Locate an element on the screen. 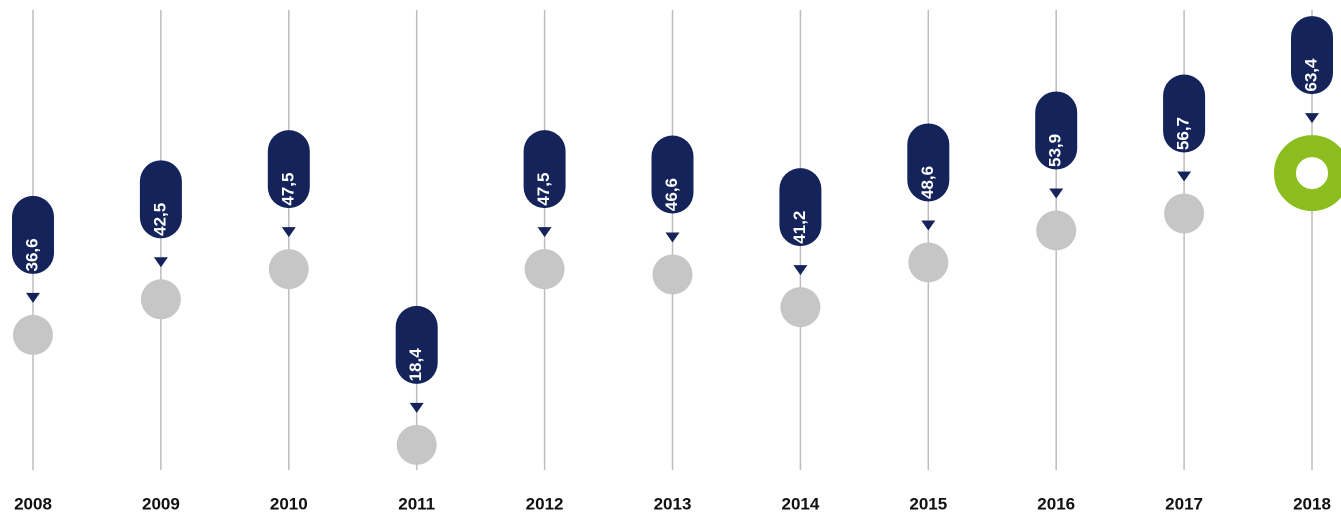  x-tick-label: 2010 is located at coordinates (289, 503).